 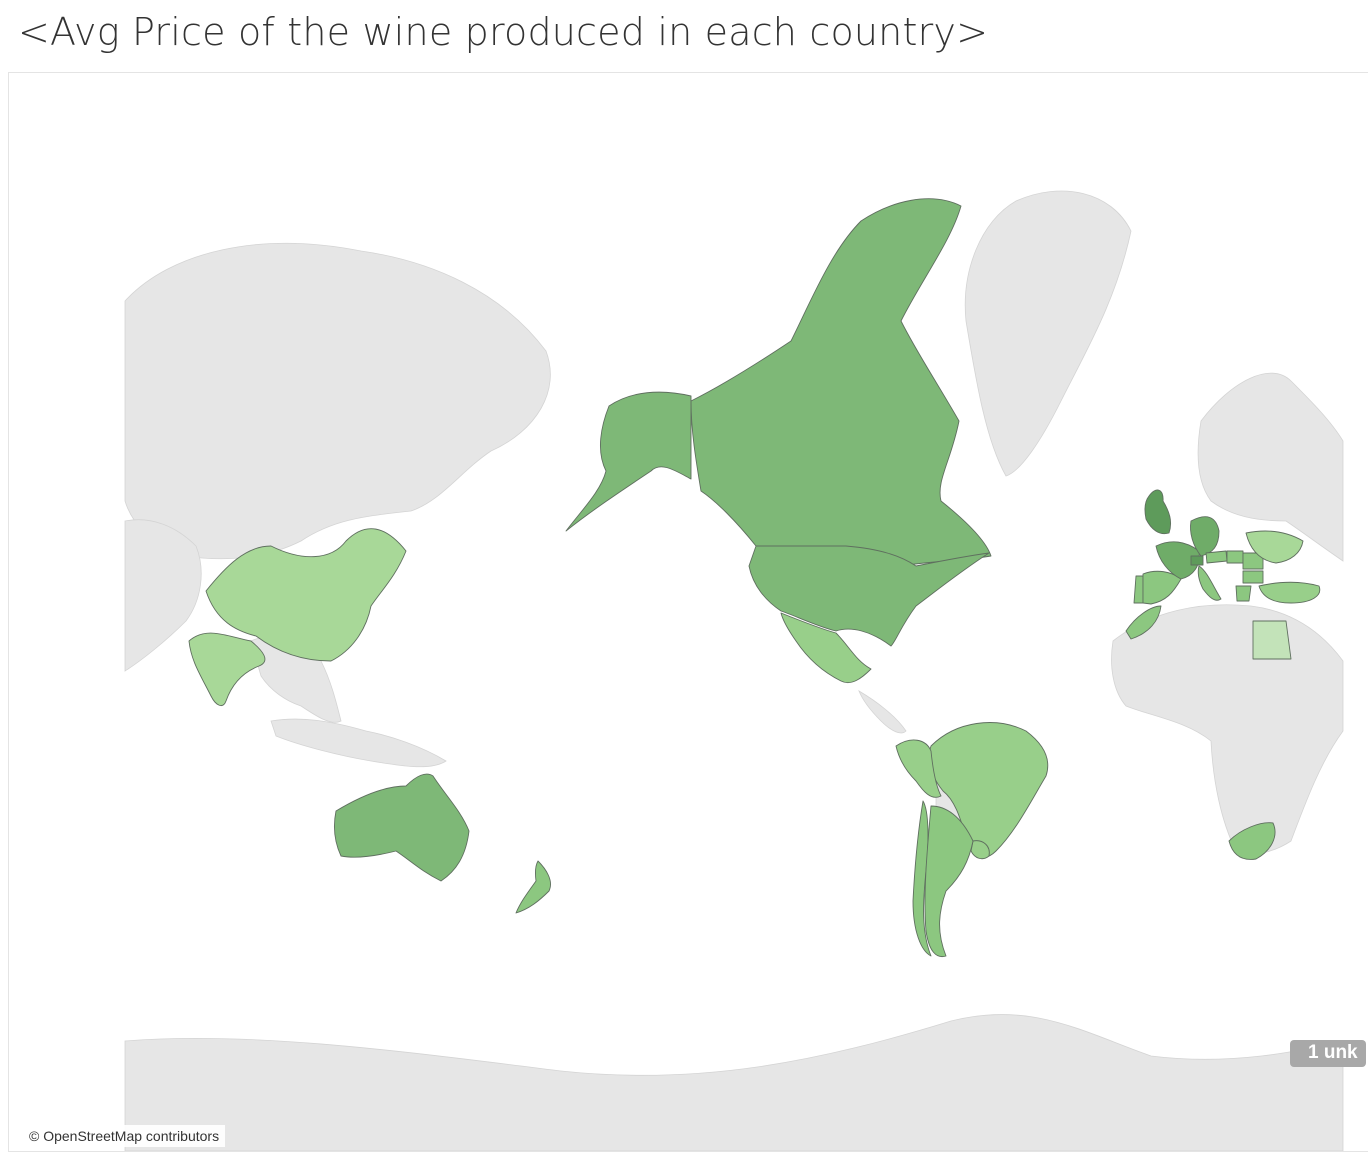 What do you see at coordinates (1205, 536) in the screenshot?
I see `country-germany` at bounding box center [1205, 536].